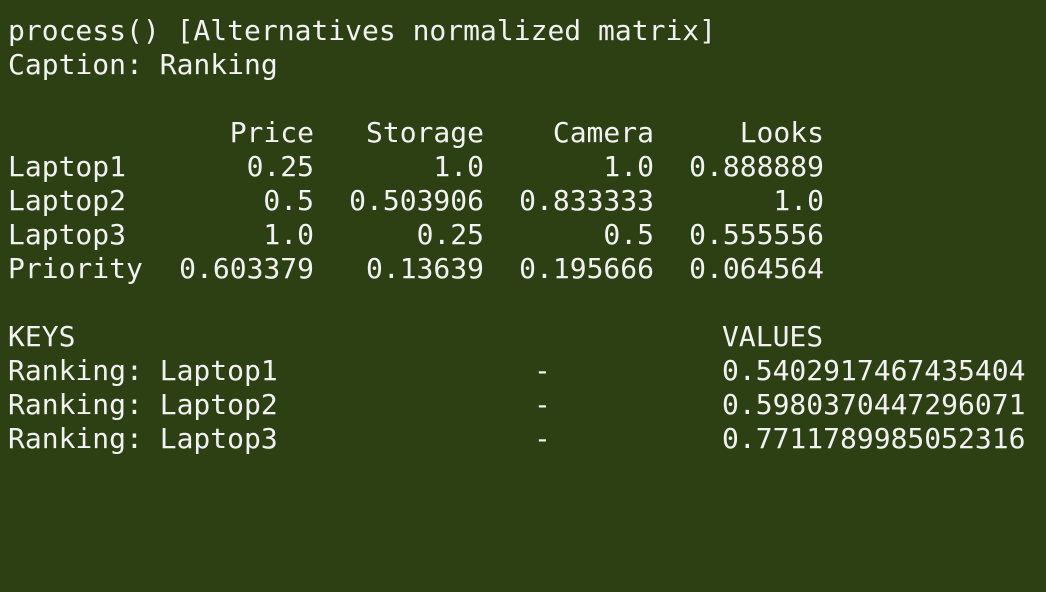 Image resolution: width=1046 pixels, height=592 pixels. I want to click on matrix-column-header: Camera, so click(603, 132).